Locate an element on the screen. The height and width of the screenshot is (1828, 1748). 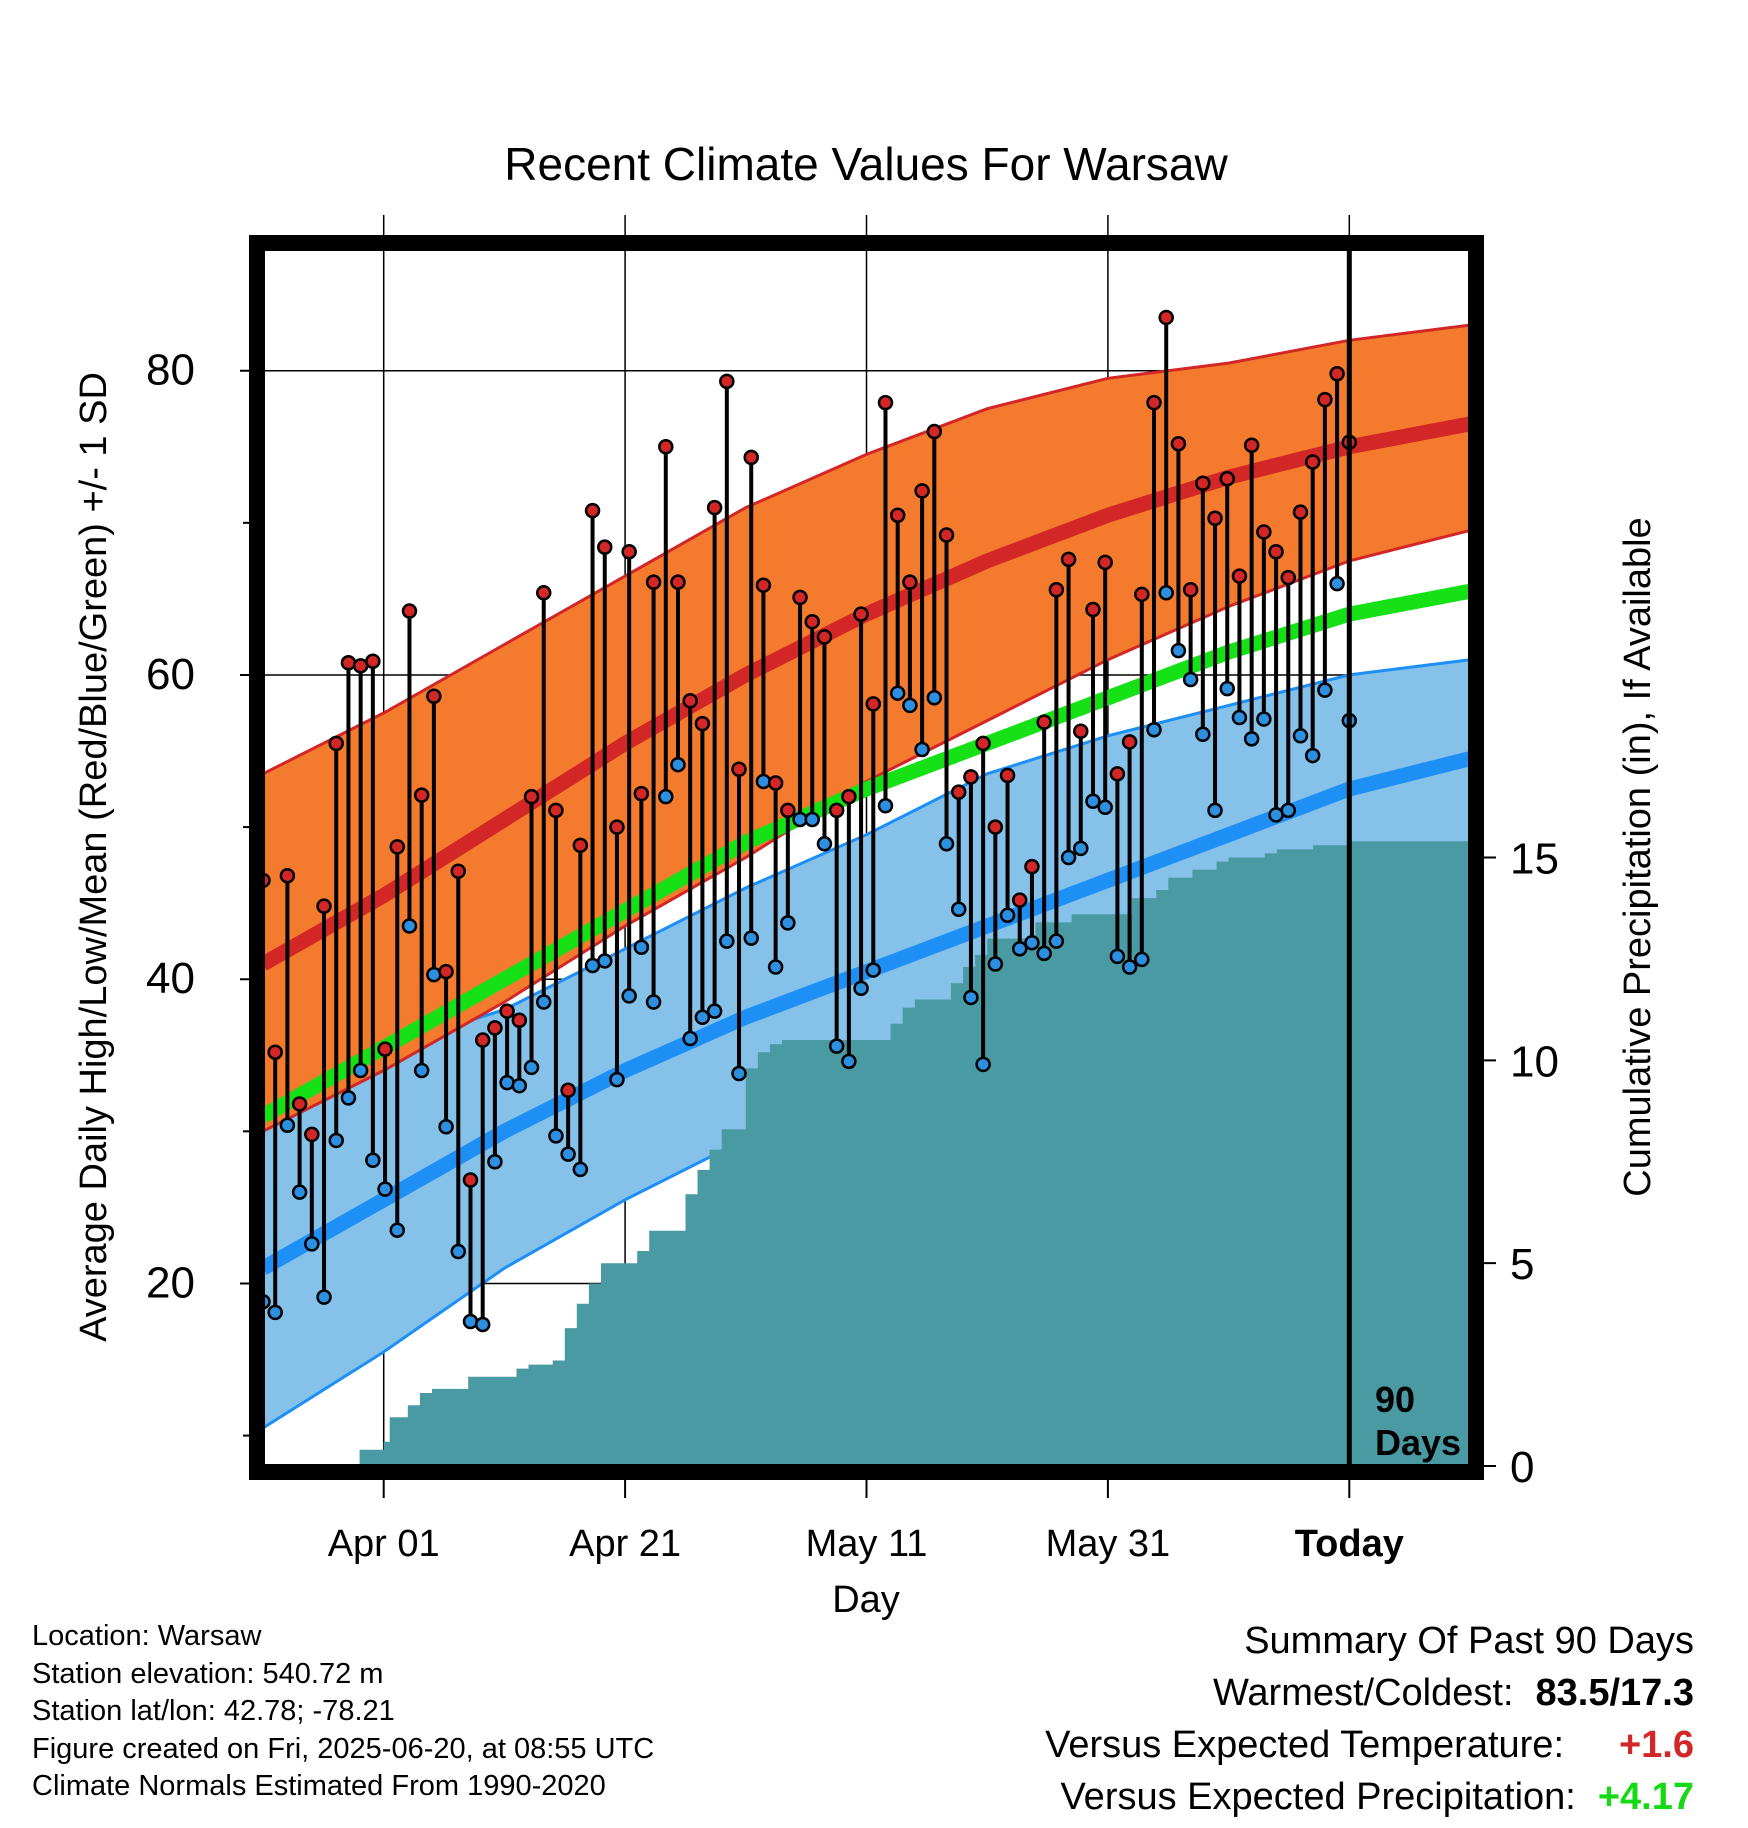
summary-precip-row: Versus Expected Precipitation: +4.17 is located at coordinates (1369, 1797).